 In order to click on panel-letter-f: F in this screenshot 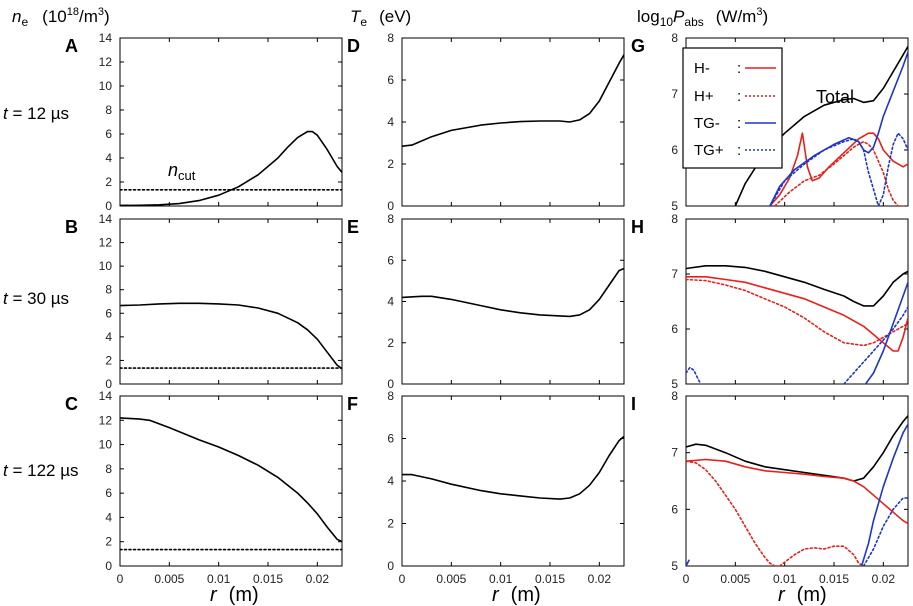, I will do `click(352, 404)`.